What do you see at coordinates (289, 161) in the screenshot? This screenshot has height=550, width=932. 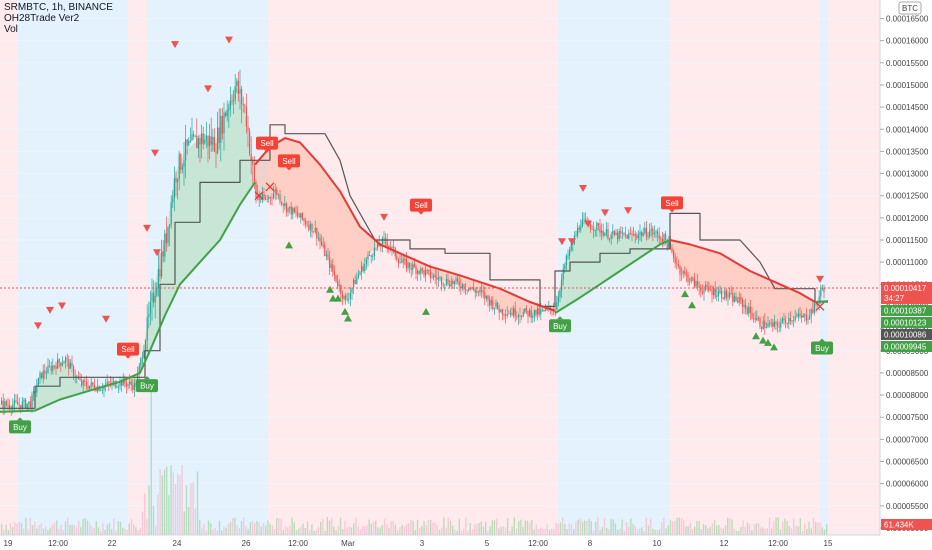 I see `sell-label-text: Sell` at bounding box center [289, 161].